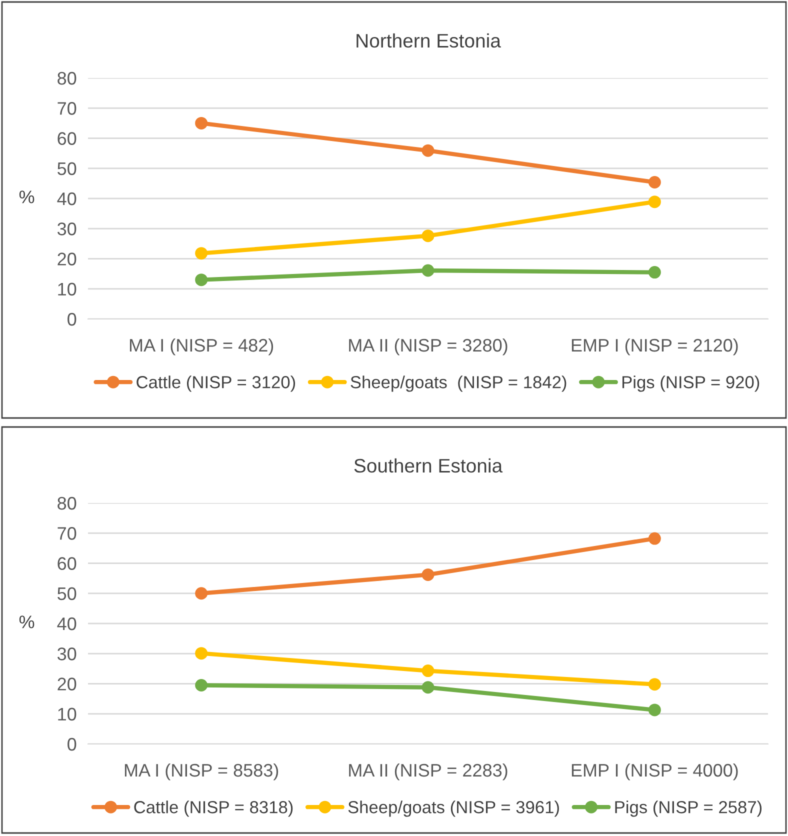 This screenshot has height=836, width=788. What do you see at coordinates (655, 347) in the screenshot?
I see `x-tick-label: EMP I (NISP = 2120)` at bounding box center [655, 347].